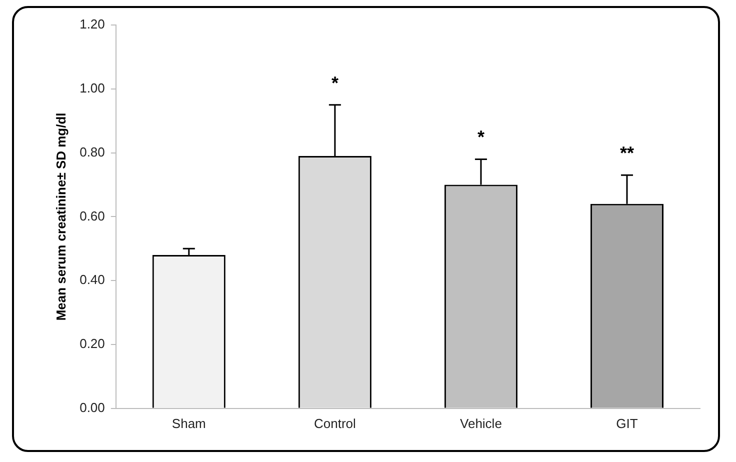 This screenshot has width=736, height=462. What do you see at coordinates (92, 88) in the screenshot?
I see `y-tick-label: 1.00` at bounding box center [92, 88].